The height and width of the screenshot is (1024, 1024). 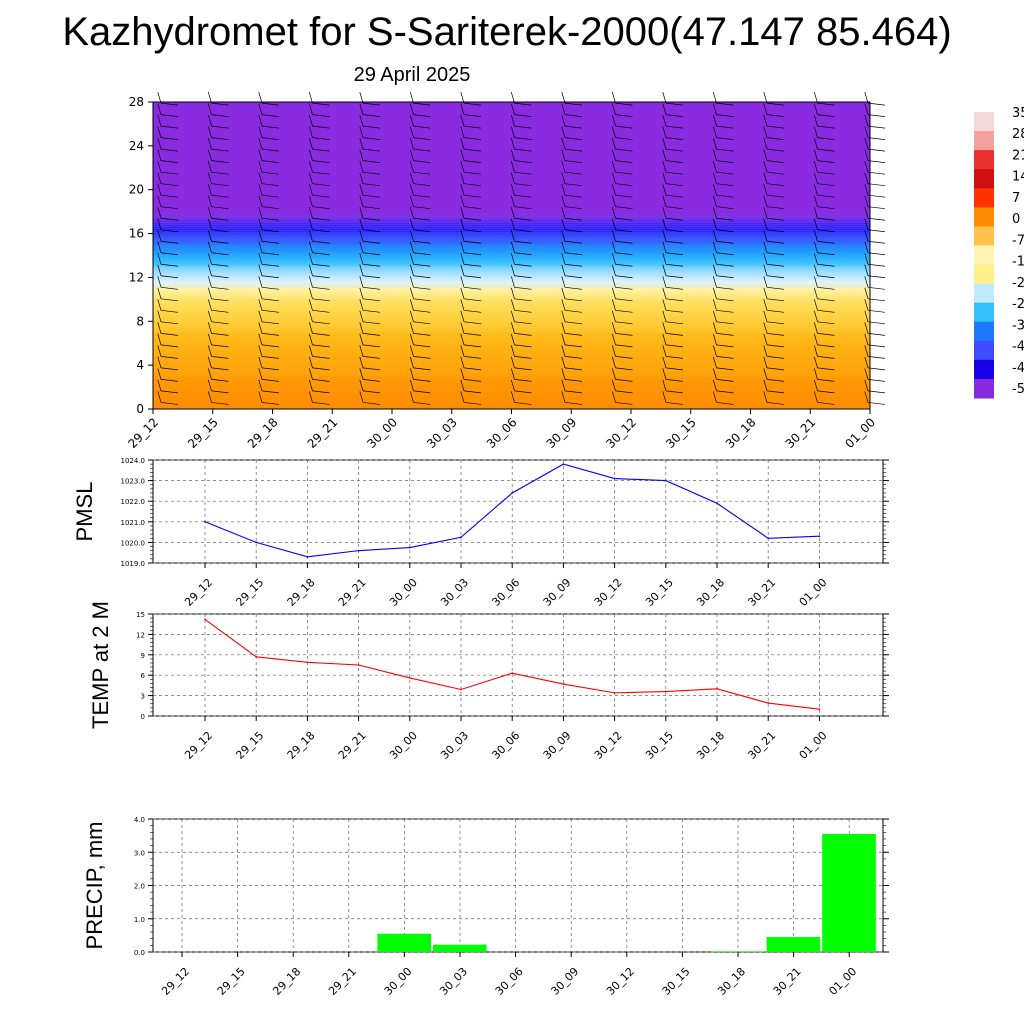 What do you see at coordinates (1018, 134) in the screenshot?
I see `colorbar-label: 28` at bounding box center [1018, 134].